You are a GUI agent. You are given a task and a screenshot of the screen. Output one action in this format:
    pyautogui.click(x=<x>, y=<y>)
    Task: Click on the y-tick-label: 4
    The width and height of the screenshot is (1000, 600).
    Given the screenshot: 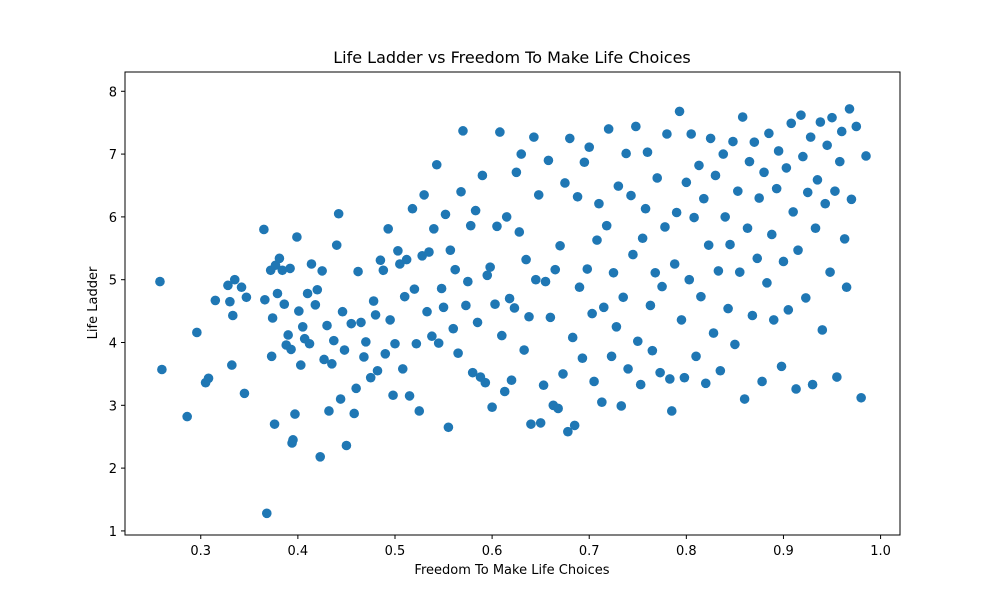 What is the action you would take?
    pyautogui.click(x=113, y=344)
    